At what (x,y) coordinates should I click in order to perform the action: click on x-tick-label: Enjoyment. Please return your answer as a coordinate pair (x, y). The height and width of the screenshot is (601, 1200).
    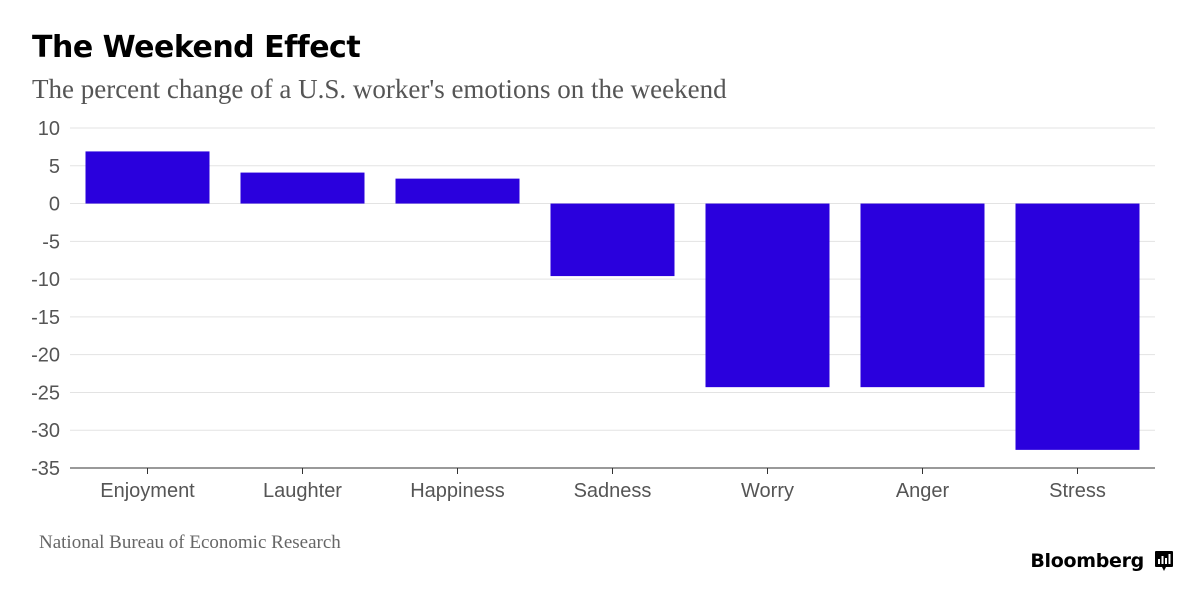
    Looking at the image, I should click on (147, 491).